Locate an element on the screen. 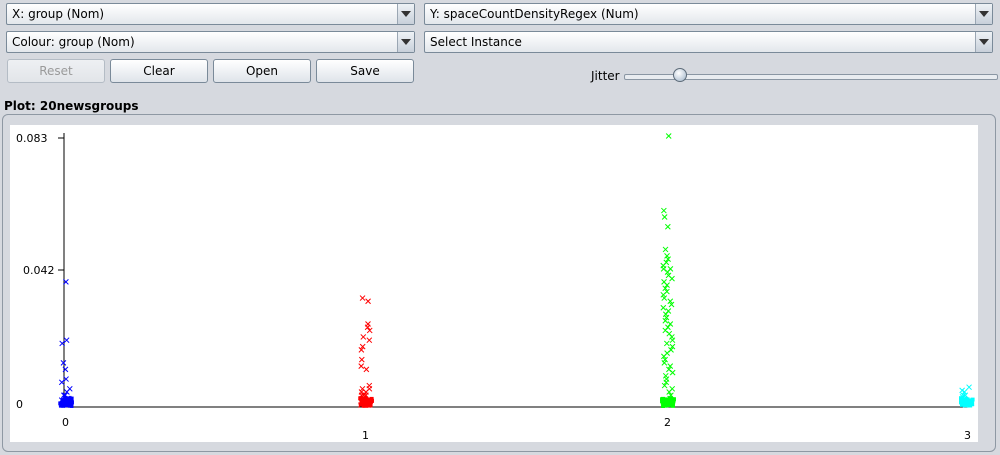  y-tick-label: 0 is located at coordinates (19, 404).